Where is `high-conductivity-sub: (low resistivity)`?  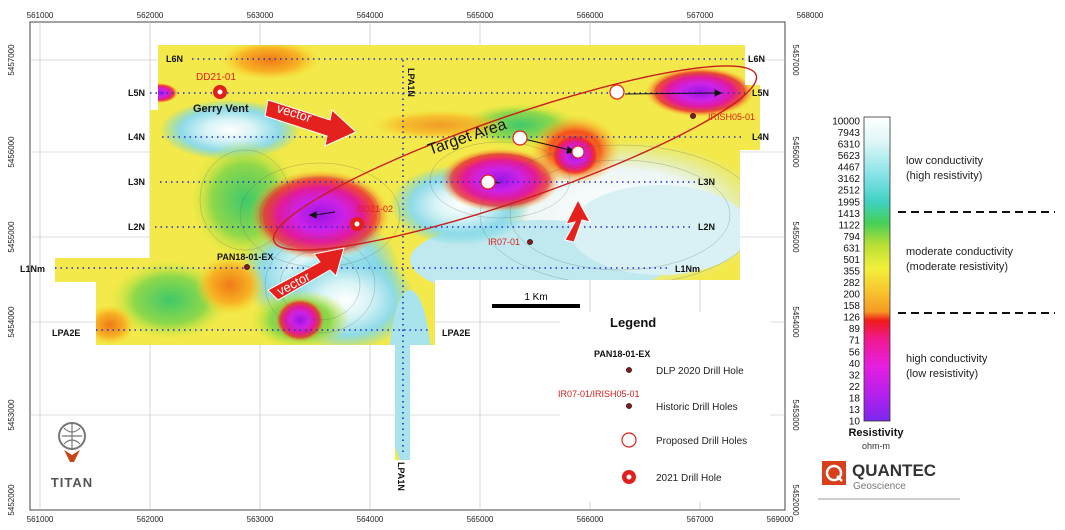
high-conductivity-sub: (low resistivity) is located at coordinates (942, 374).